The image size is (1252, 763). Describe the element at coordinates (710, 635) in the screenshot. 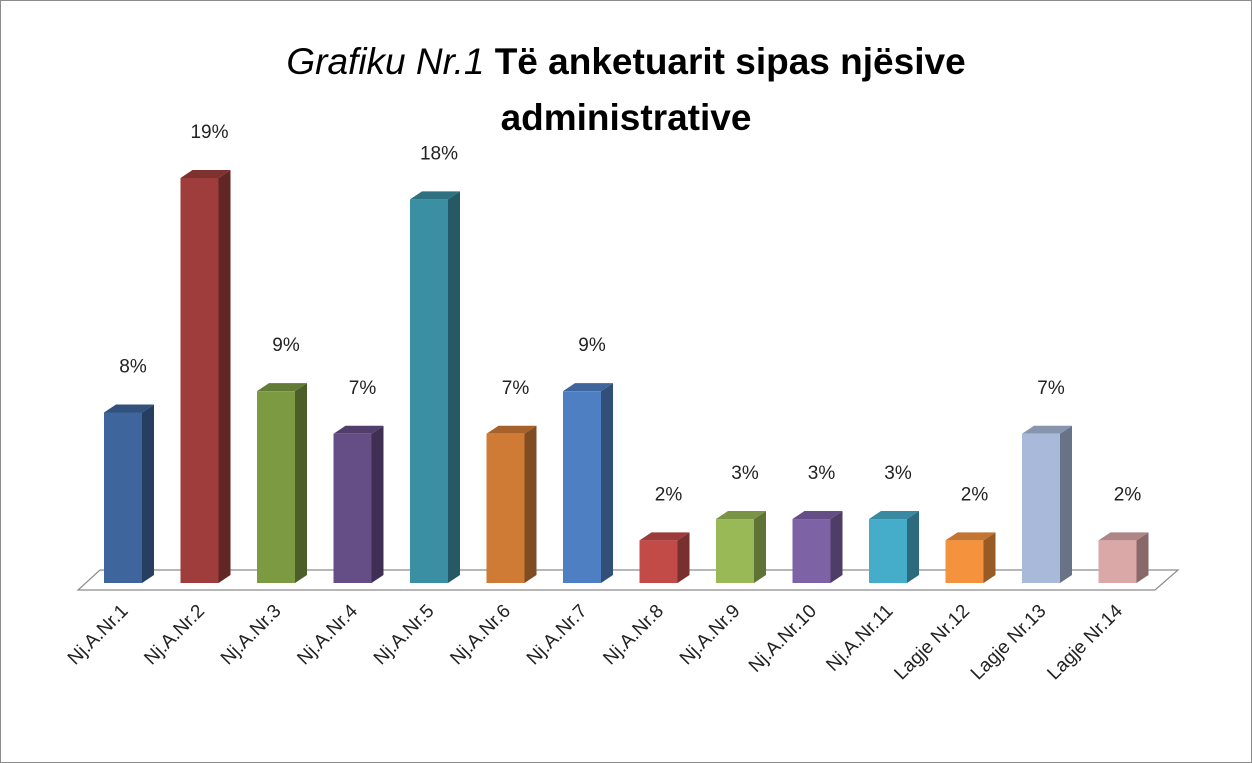

I see `x-tick-label: Nj.A.Nr.9` at that location.